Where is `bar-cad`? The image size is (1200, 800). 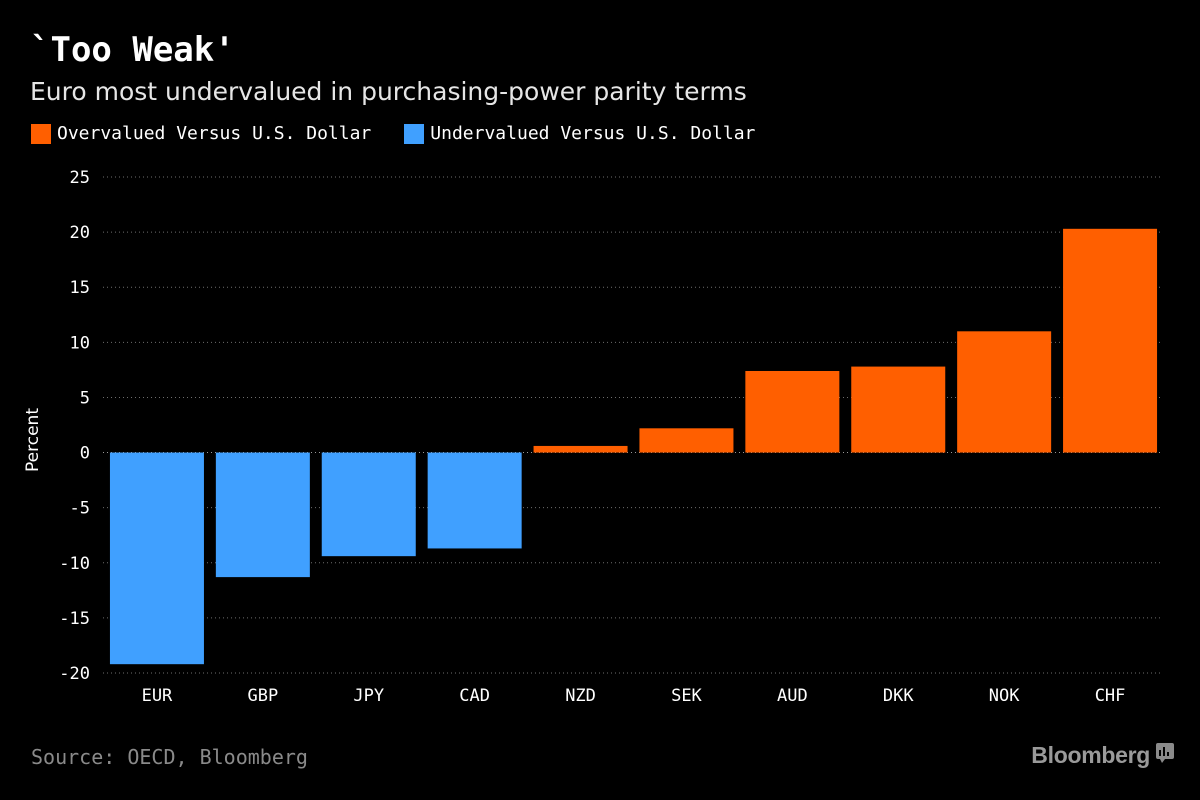
bar-cad is located at coordinates (474, 500).